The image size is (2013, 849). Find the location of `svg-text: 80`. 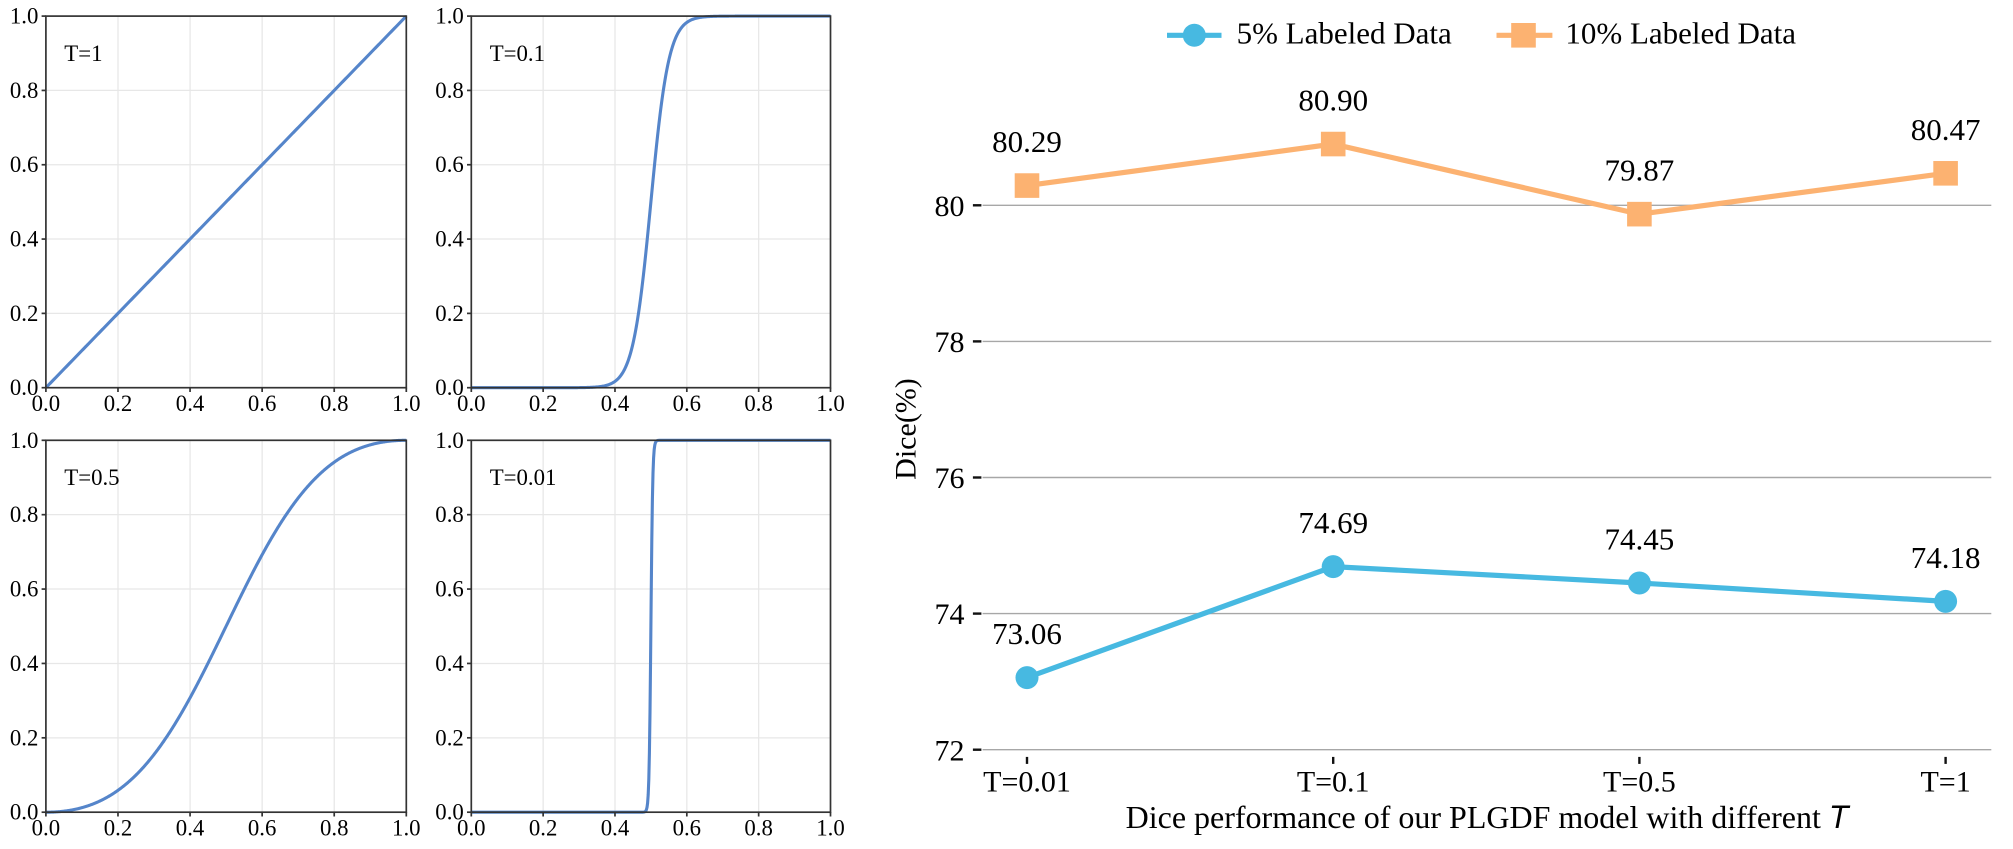

svg-text: 80 is located at coordinates (950, 206).